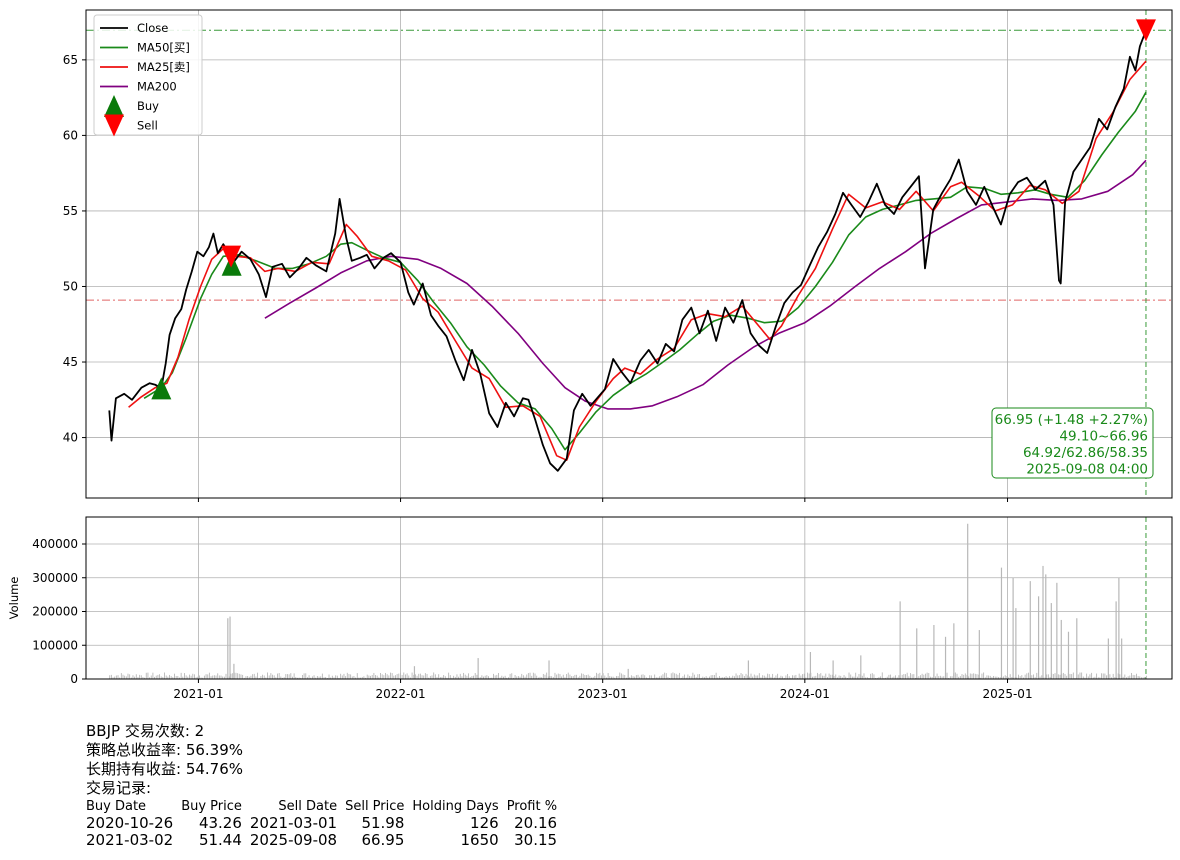 Image resolution: width=1180 pixels, height=860 pixels. I want to click on trade-count-line: BBJP 交易次数: 2, so click(145, 731).